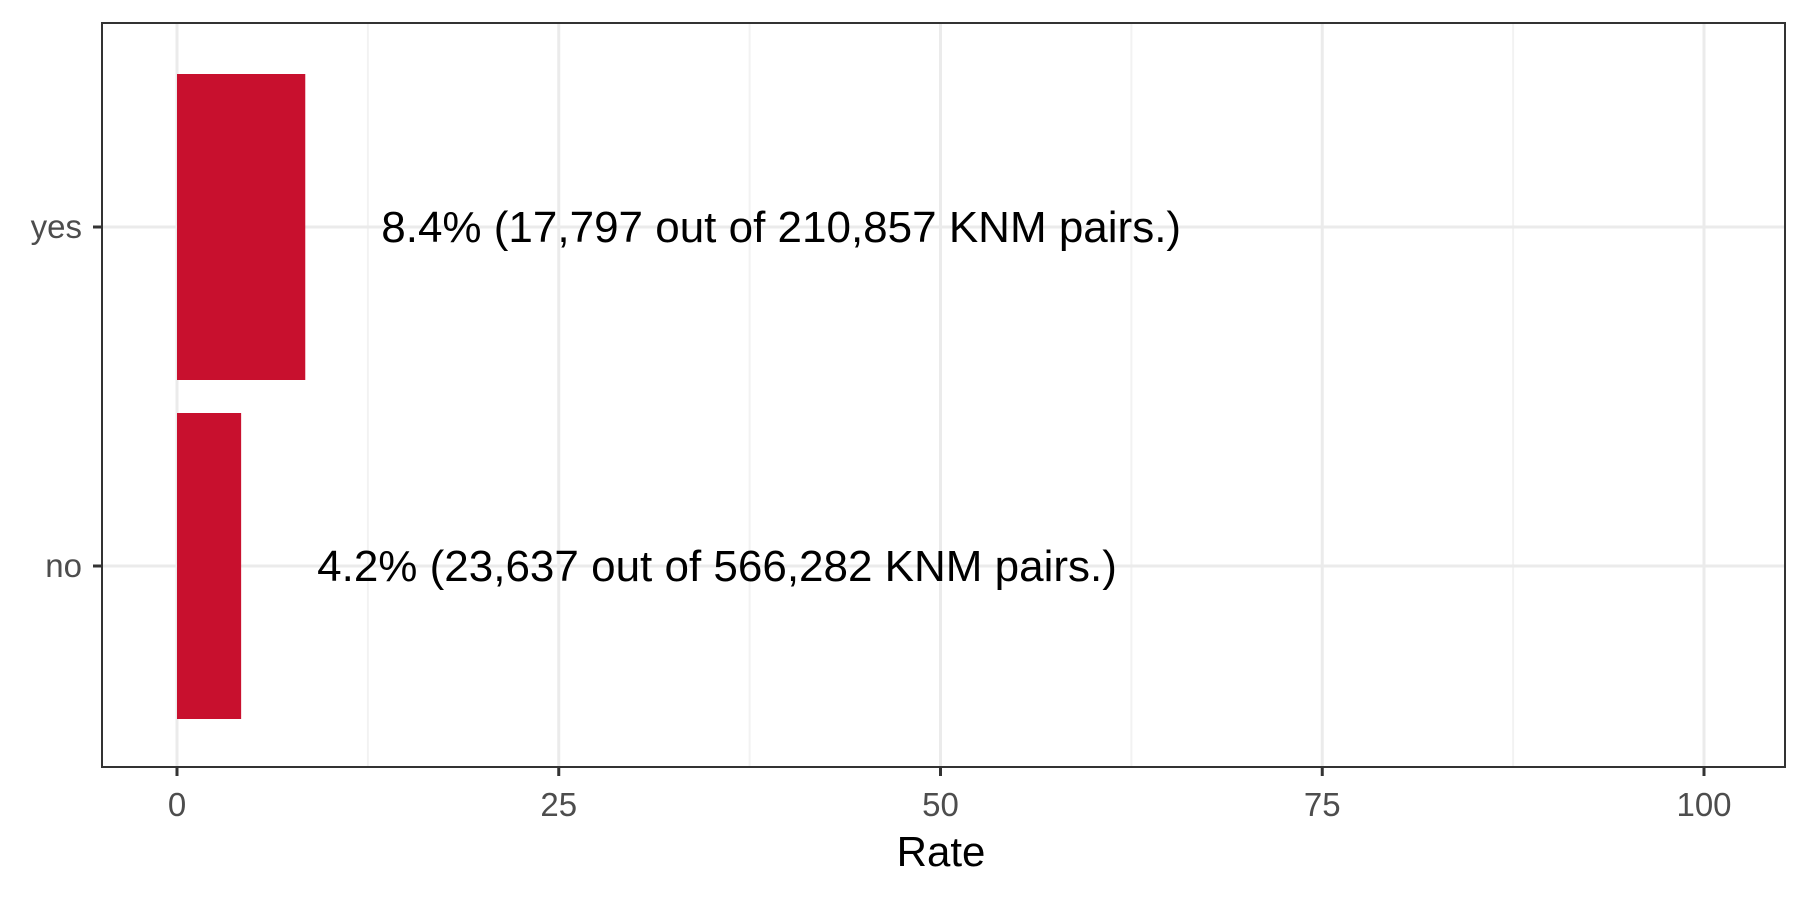 This screenshot has height=900, width=1800. What do you see at coordinates (781, 227) in the screenshot?
I see `data-label-yes: 8.4% (17,797 out of 210,857 KNM pairs.)` at bounding box center [781, 227].